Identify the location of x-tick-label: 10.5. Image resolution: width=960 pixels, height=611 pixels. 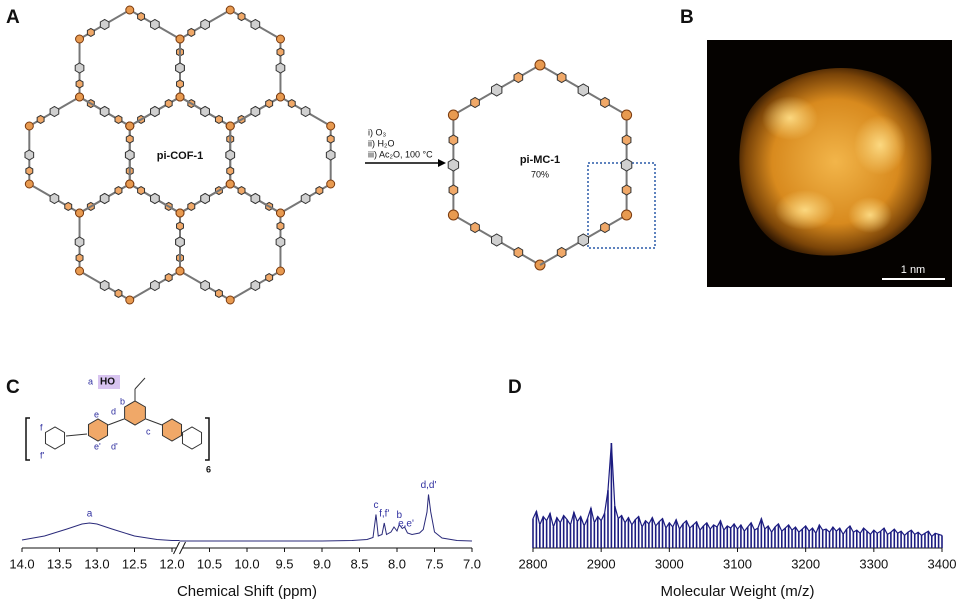
(209, 563).